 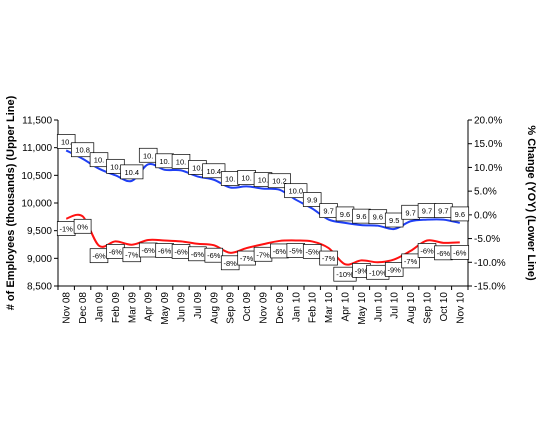 What do you see at coordinates (395, 305) in the screenshot?
I see `x-tick-label: Jul 10` at bounding box center [395, 305].